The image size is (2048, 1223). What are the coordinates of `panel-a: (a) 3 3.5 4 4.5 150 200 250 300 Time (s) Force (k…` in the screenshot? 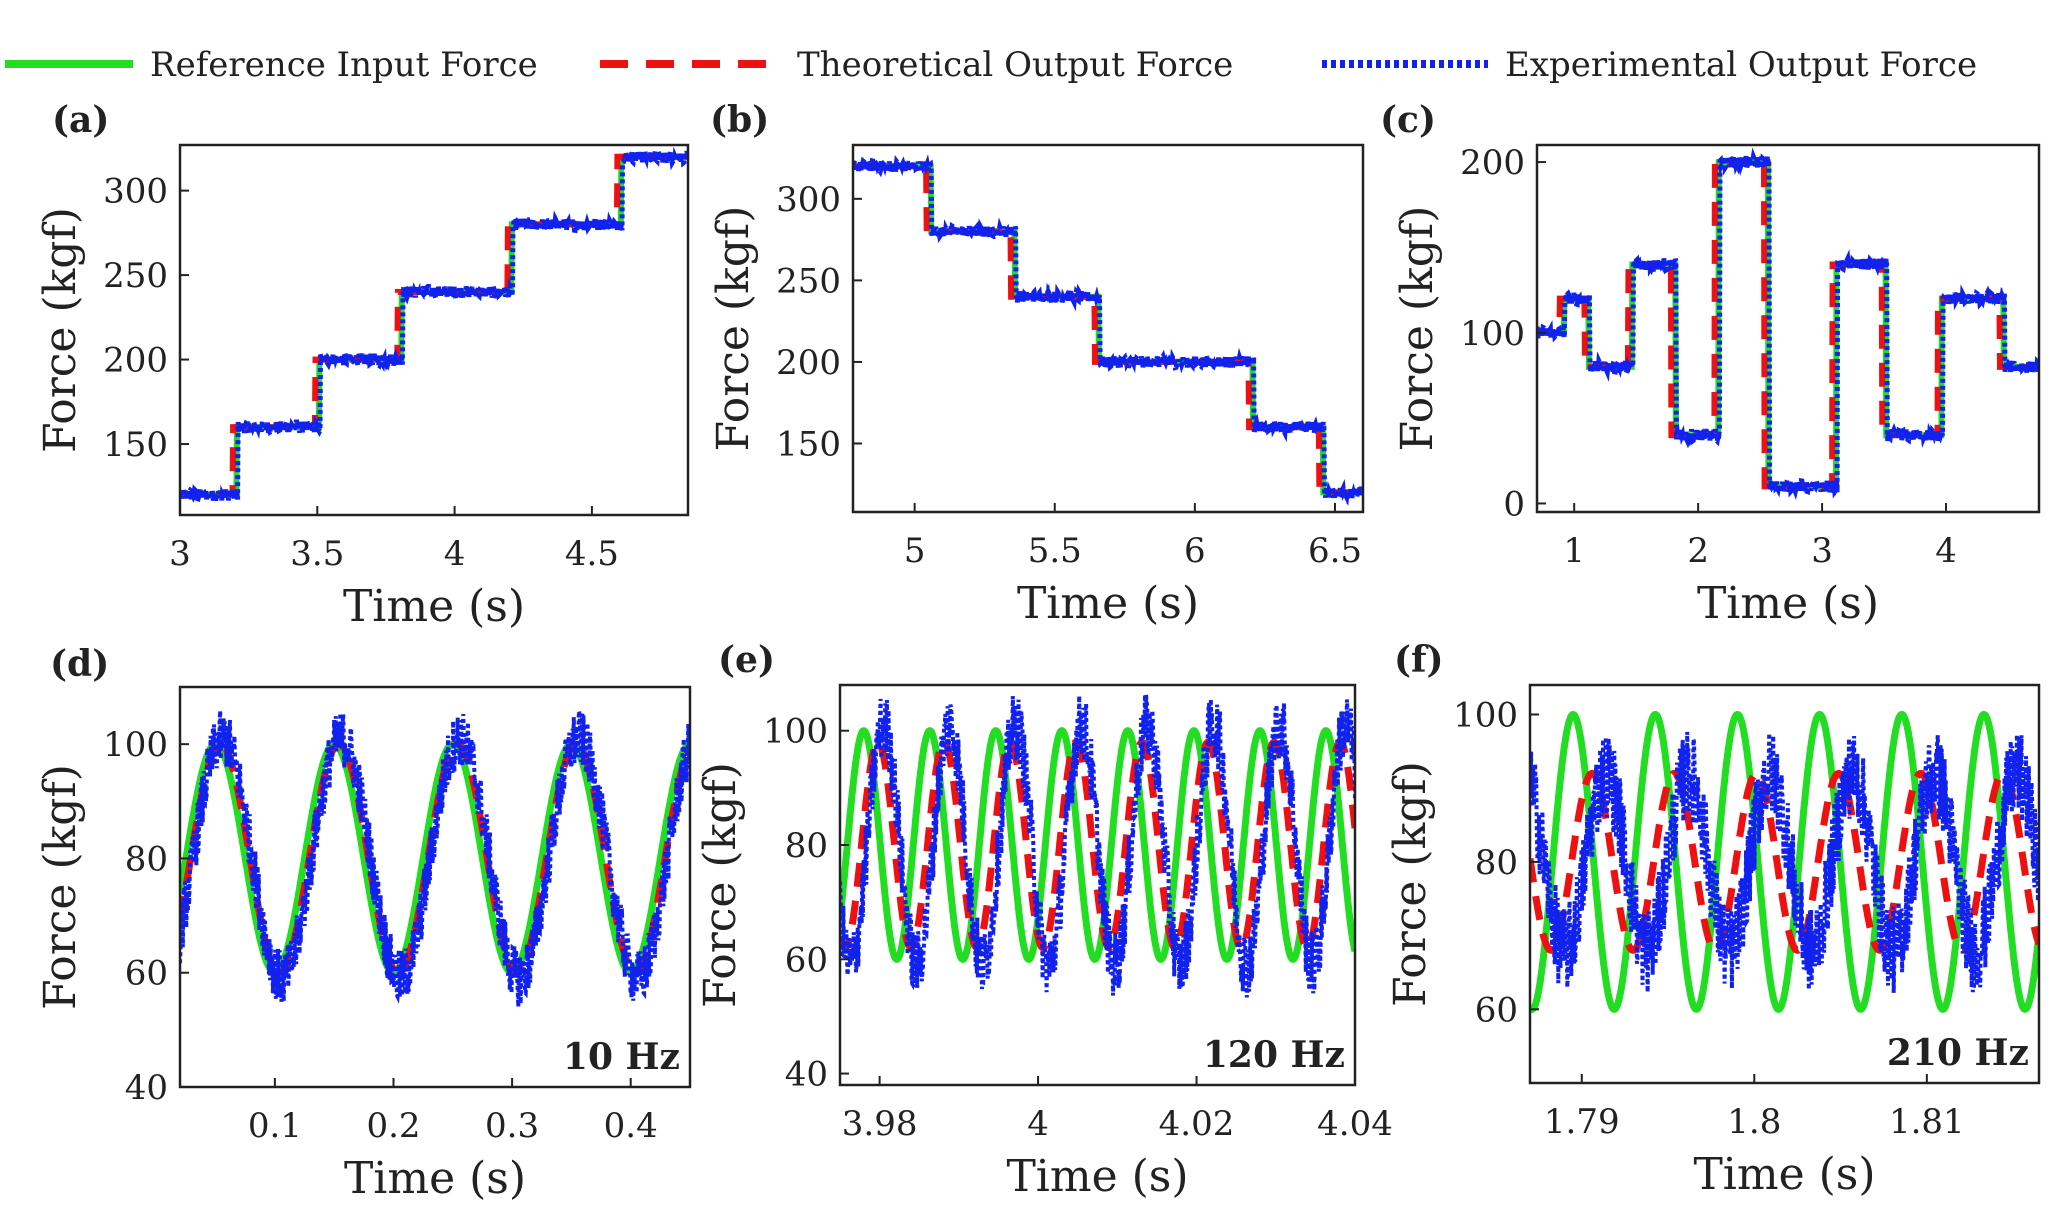 It's located at (362, 365).